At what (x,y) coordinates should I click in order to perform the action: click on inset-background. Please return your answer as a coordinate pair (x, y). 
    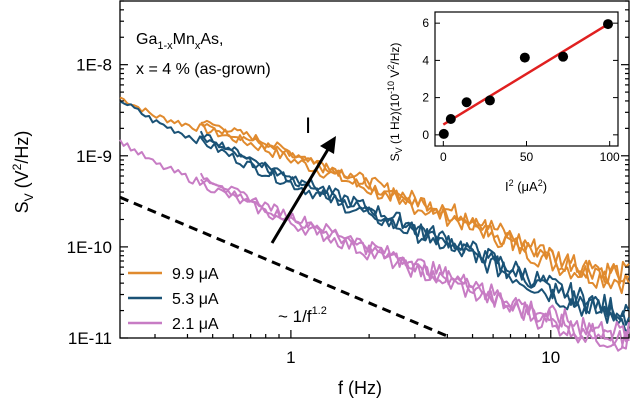
    Looking at the image, I should click on (526, 79).